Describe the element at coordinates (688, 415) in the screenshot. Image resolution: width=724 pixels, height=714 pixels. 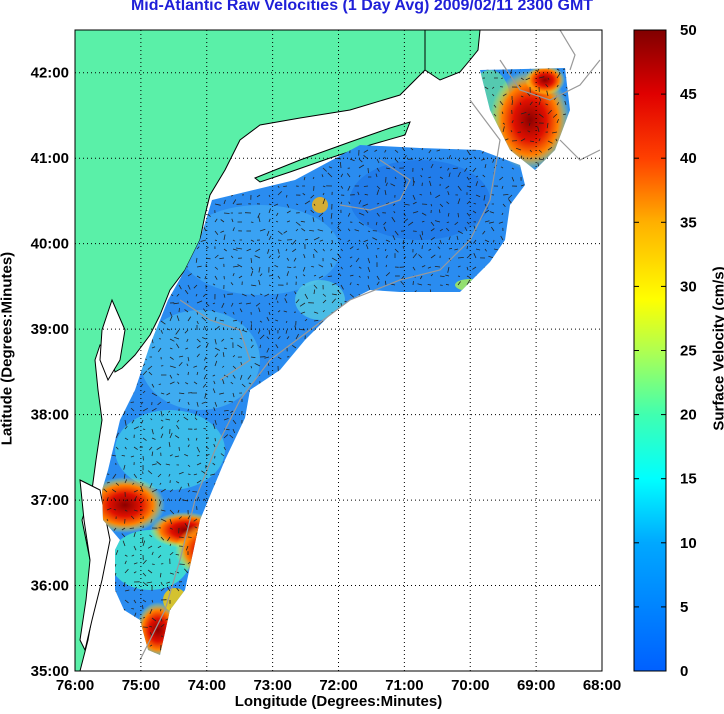
I see `colorbar-tick-label: 20` at that location.